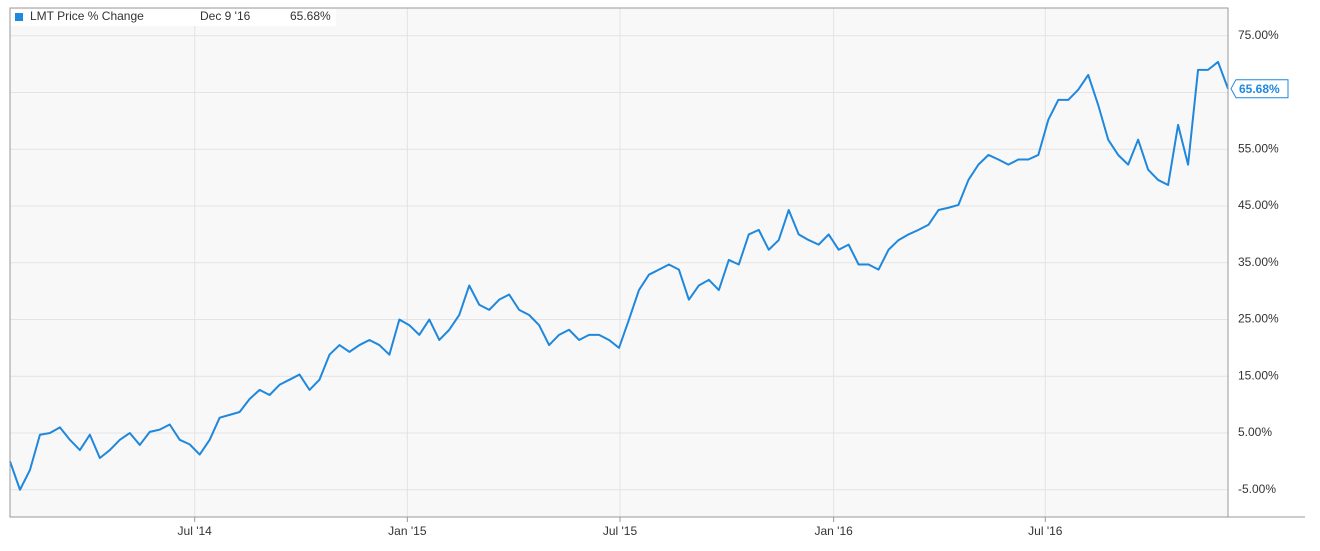 Image resolution: width=1320 pixels, height=551 pixels. What do you see at coordinates (87, 16) in the screenshot?
I see `legend-label: LMT Price % Change` at bounding box center [87, 16].